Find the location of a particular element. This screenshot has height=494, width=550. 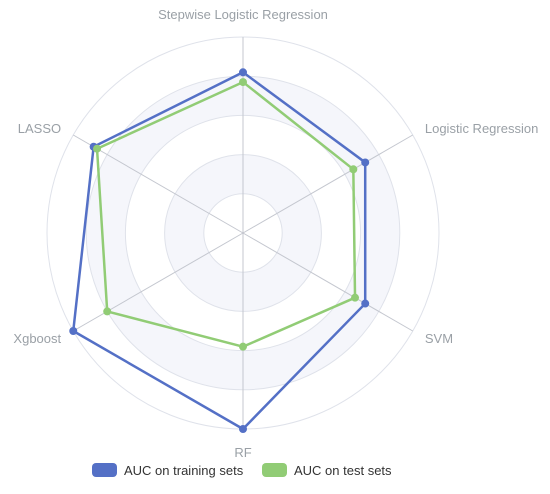

axis-label-3: RF is located at coordinates (242, 452).